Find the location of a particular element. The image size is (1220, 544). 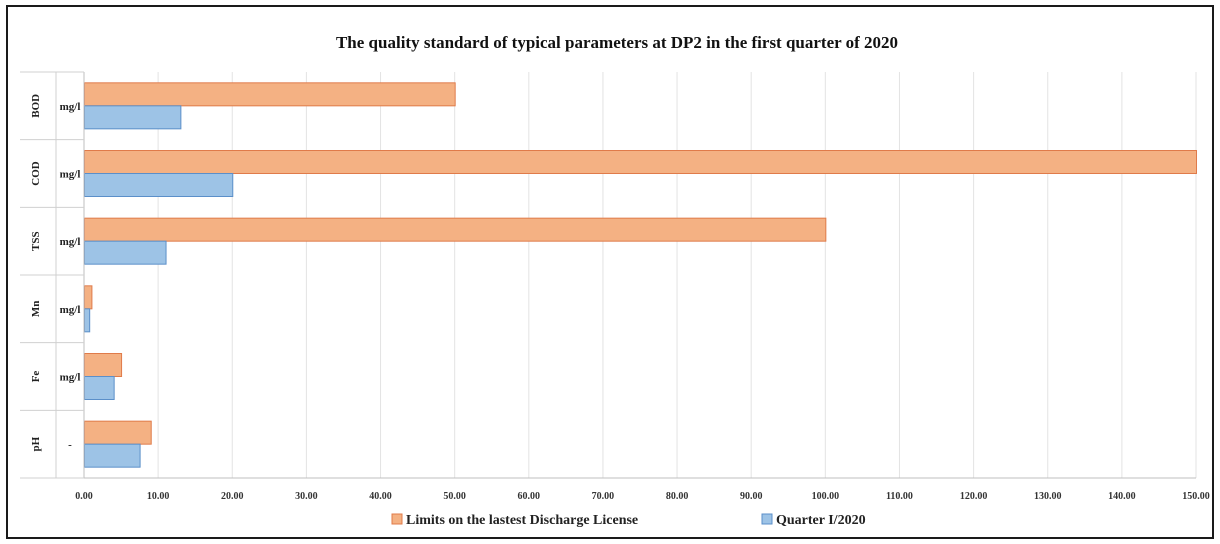

x-tick-label: 30.00 is located at coordinates (306, 496).